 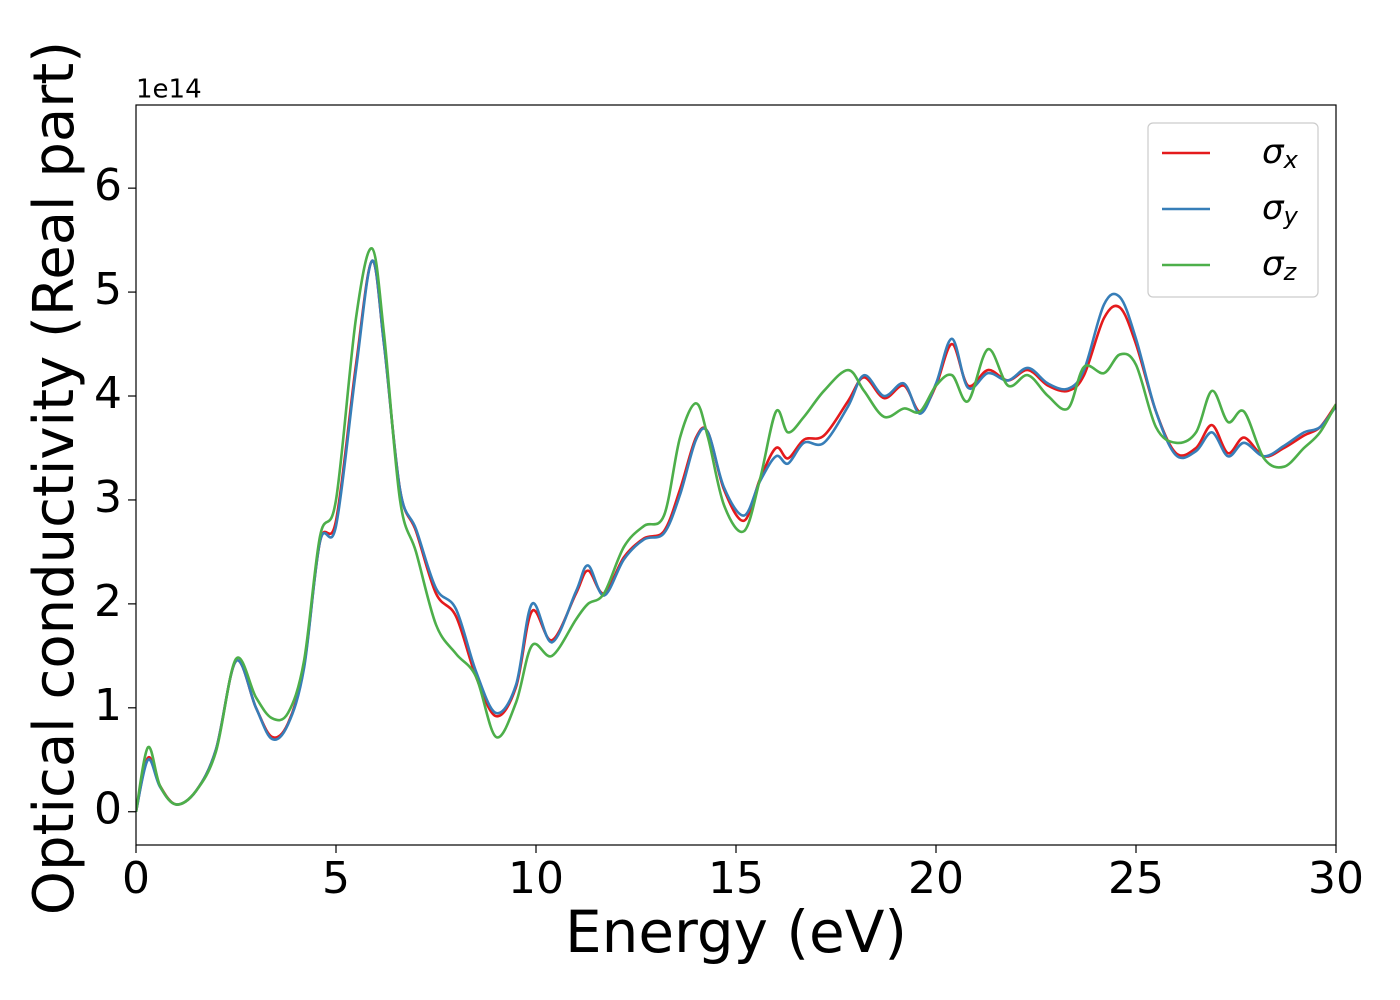 I want to click on y-offset-label: 1e14, so click(x=169, y=90).